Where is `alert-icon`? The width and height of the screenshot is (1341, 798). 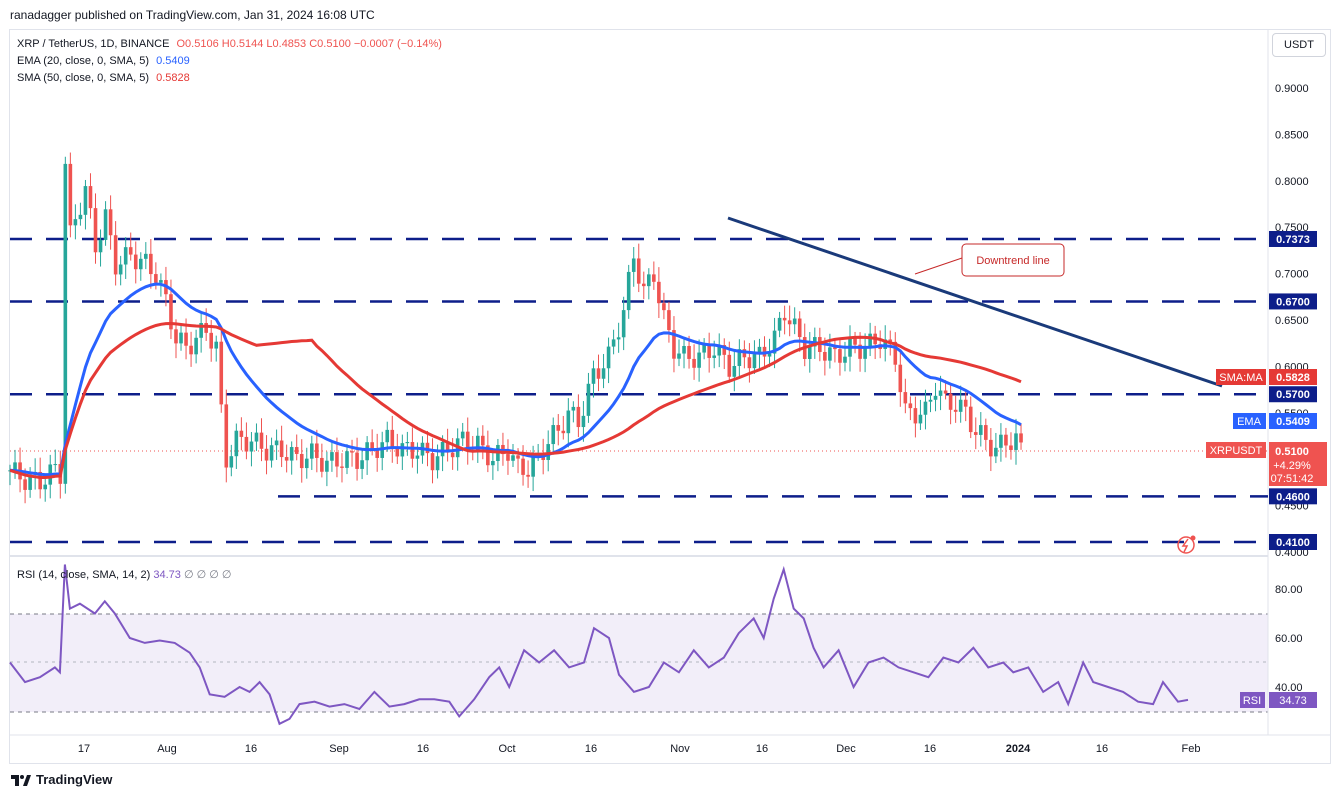
alert-icon is located at coordinates (1186, 544).